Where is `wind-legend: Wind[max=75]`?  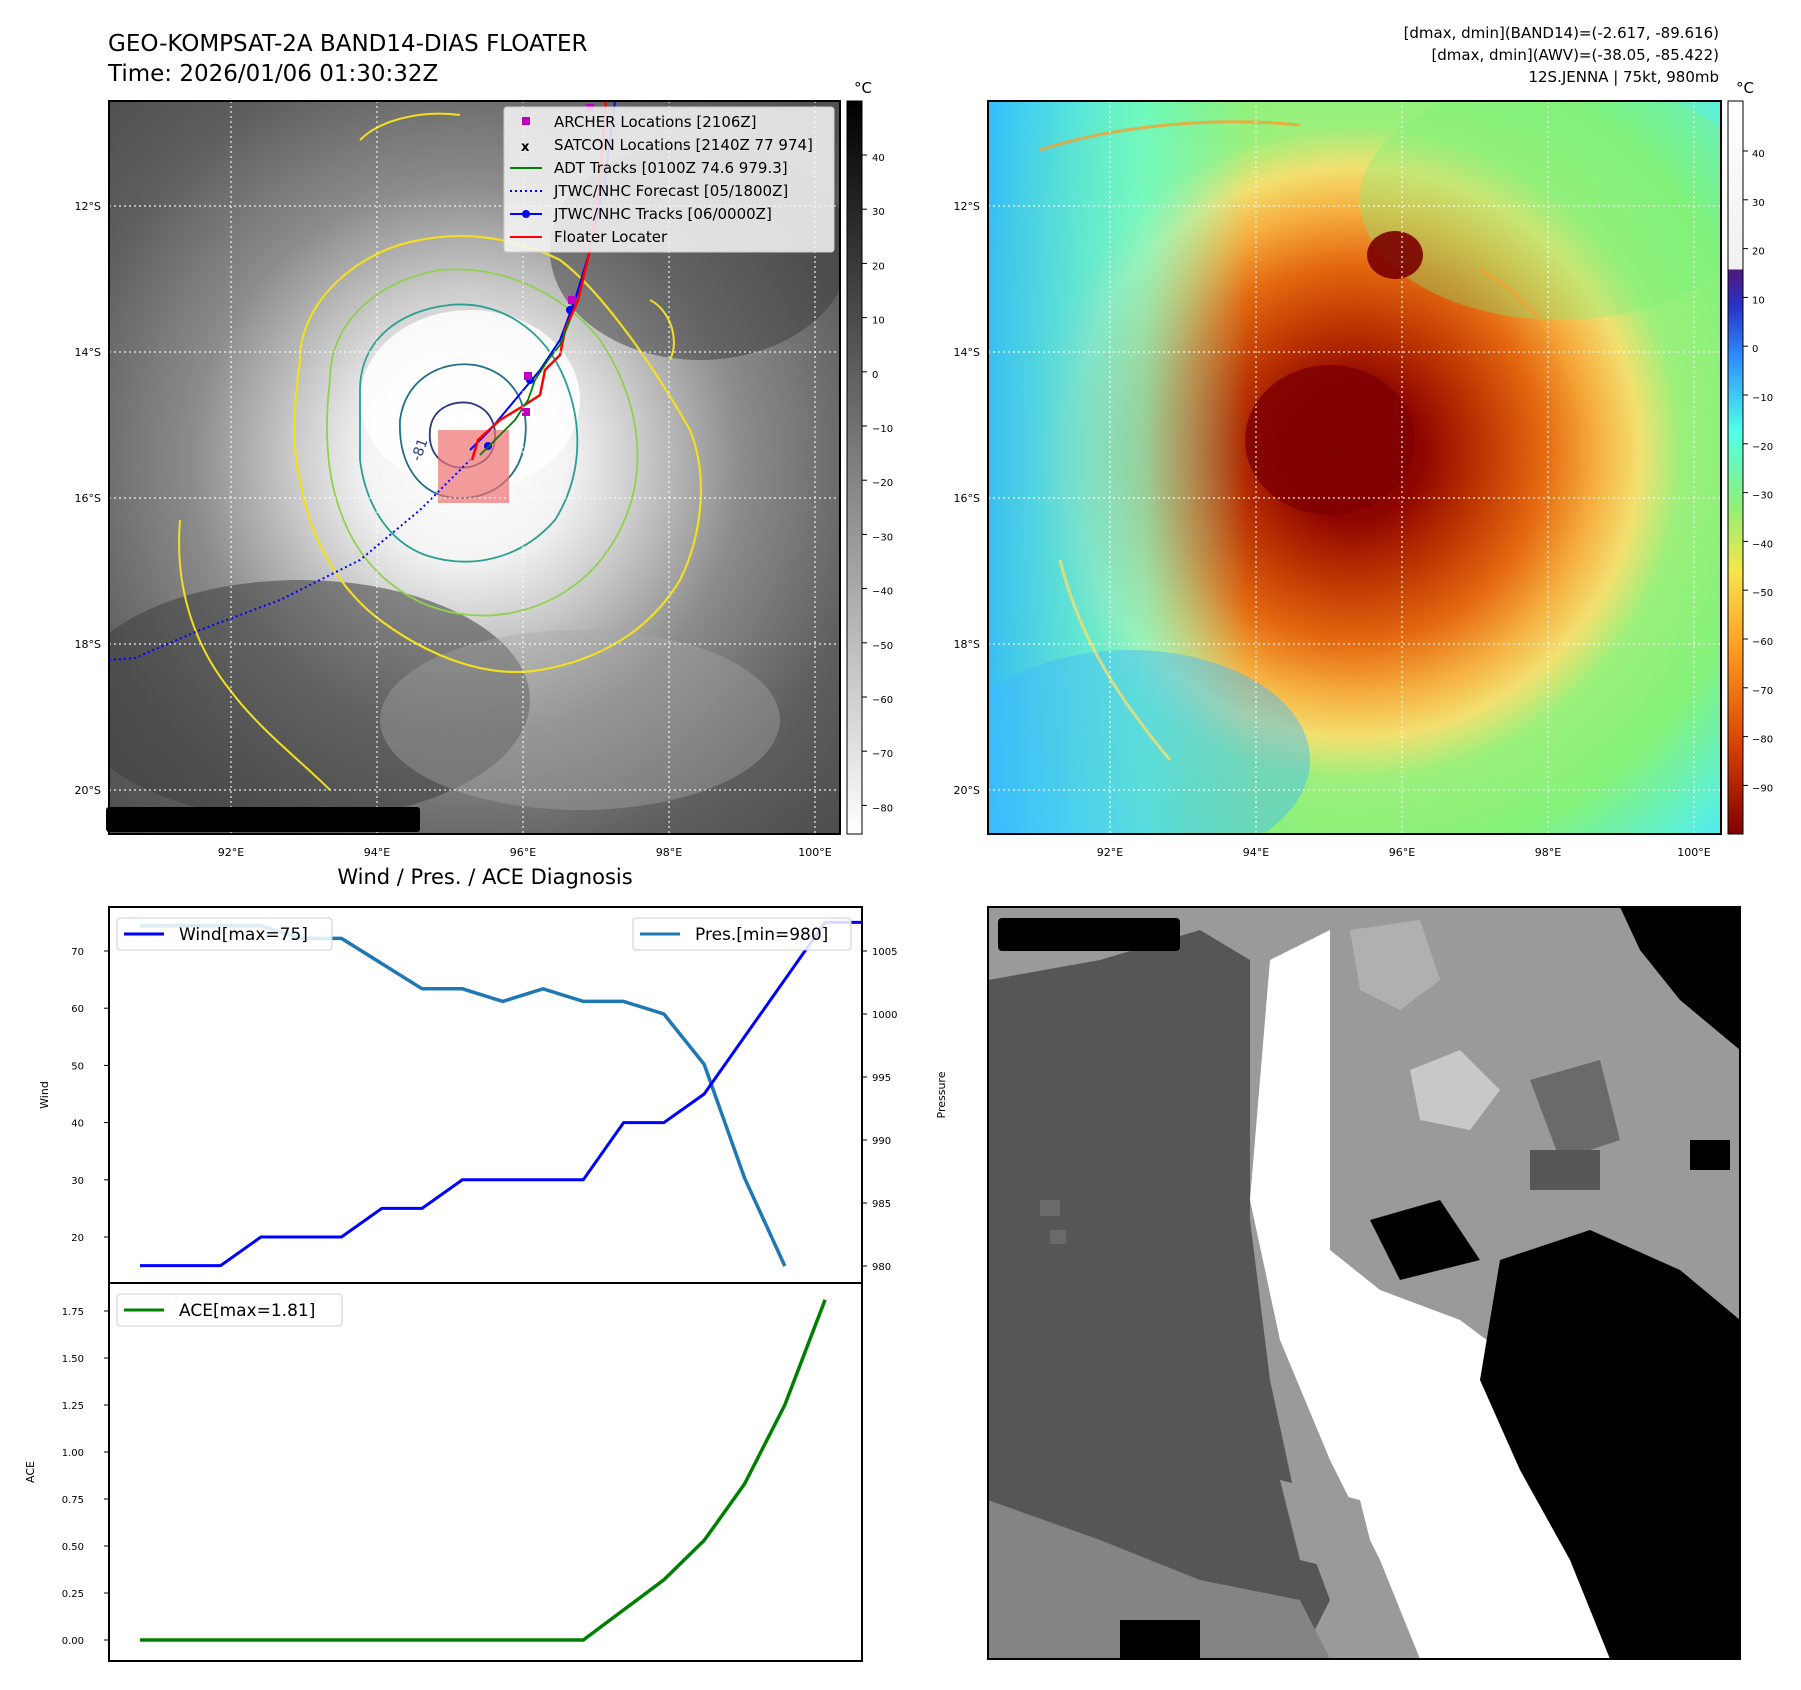 wind-legend: Wind[max=75] is located at coordinates (243, 935).